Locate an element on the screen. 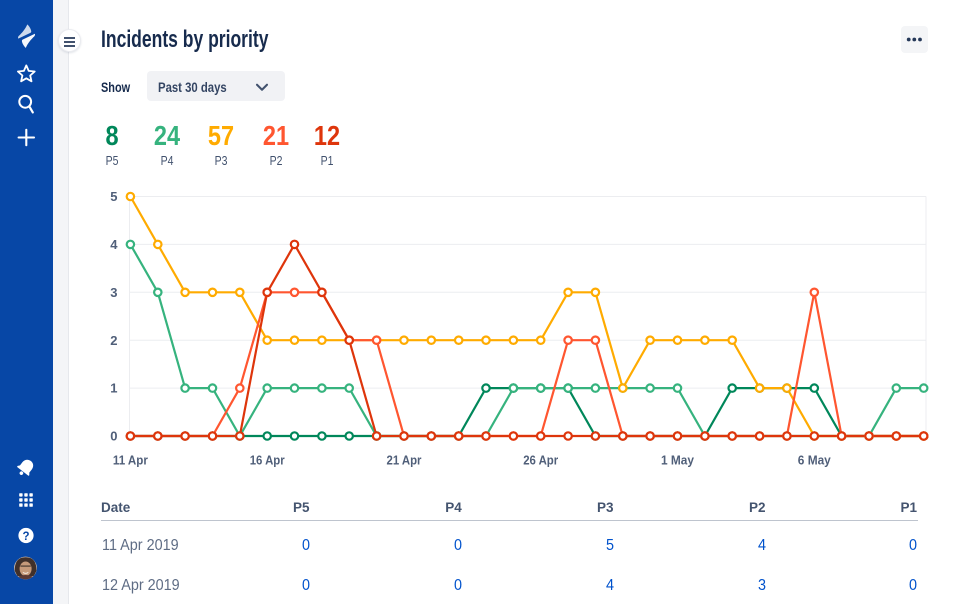  svg-text: 3 is located at coordinates (113, 292).